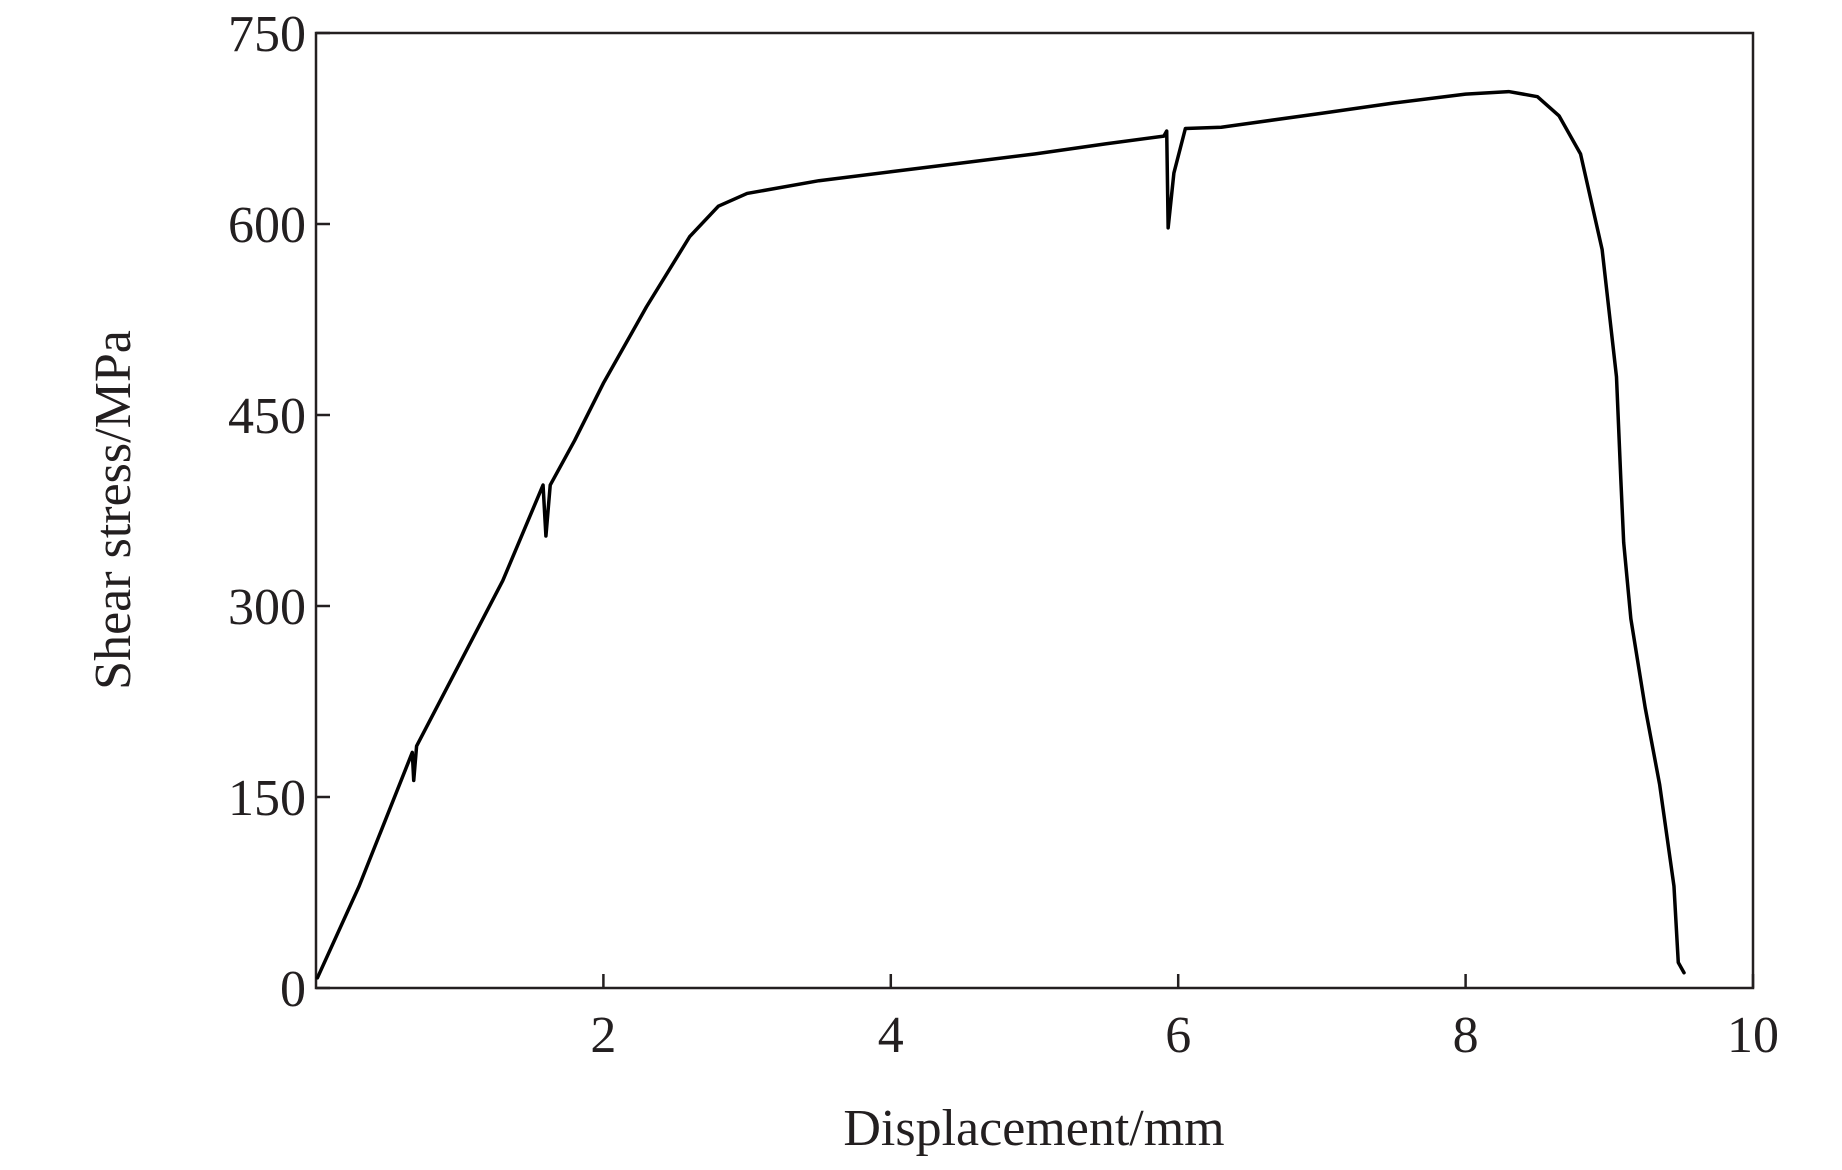  Describe the element at coordinates (267, 34) in the screenshot. I see `y-tick-label: 750` at that location.